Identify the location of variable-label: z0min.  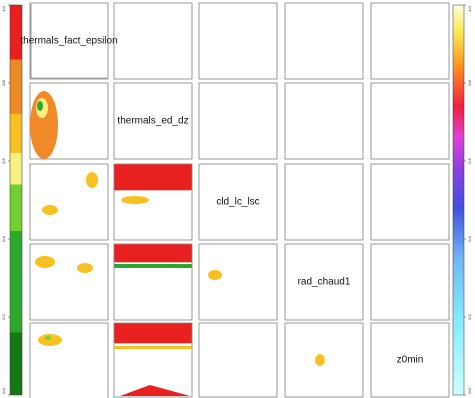
(410, 360).